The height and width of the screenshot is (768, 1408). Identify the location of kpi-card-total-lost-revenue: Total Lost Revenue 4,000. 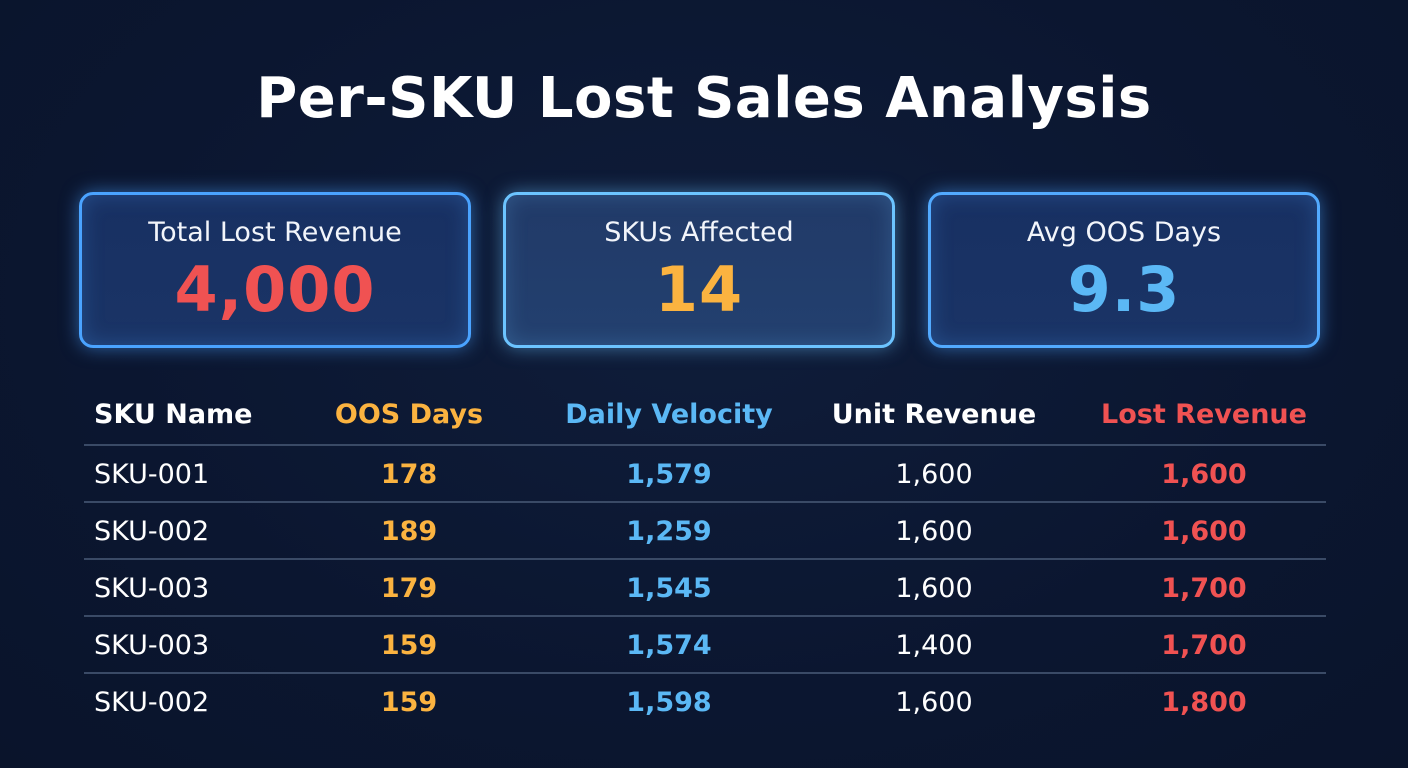
(275, 270).